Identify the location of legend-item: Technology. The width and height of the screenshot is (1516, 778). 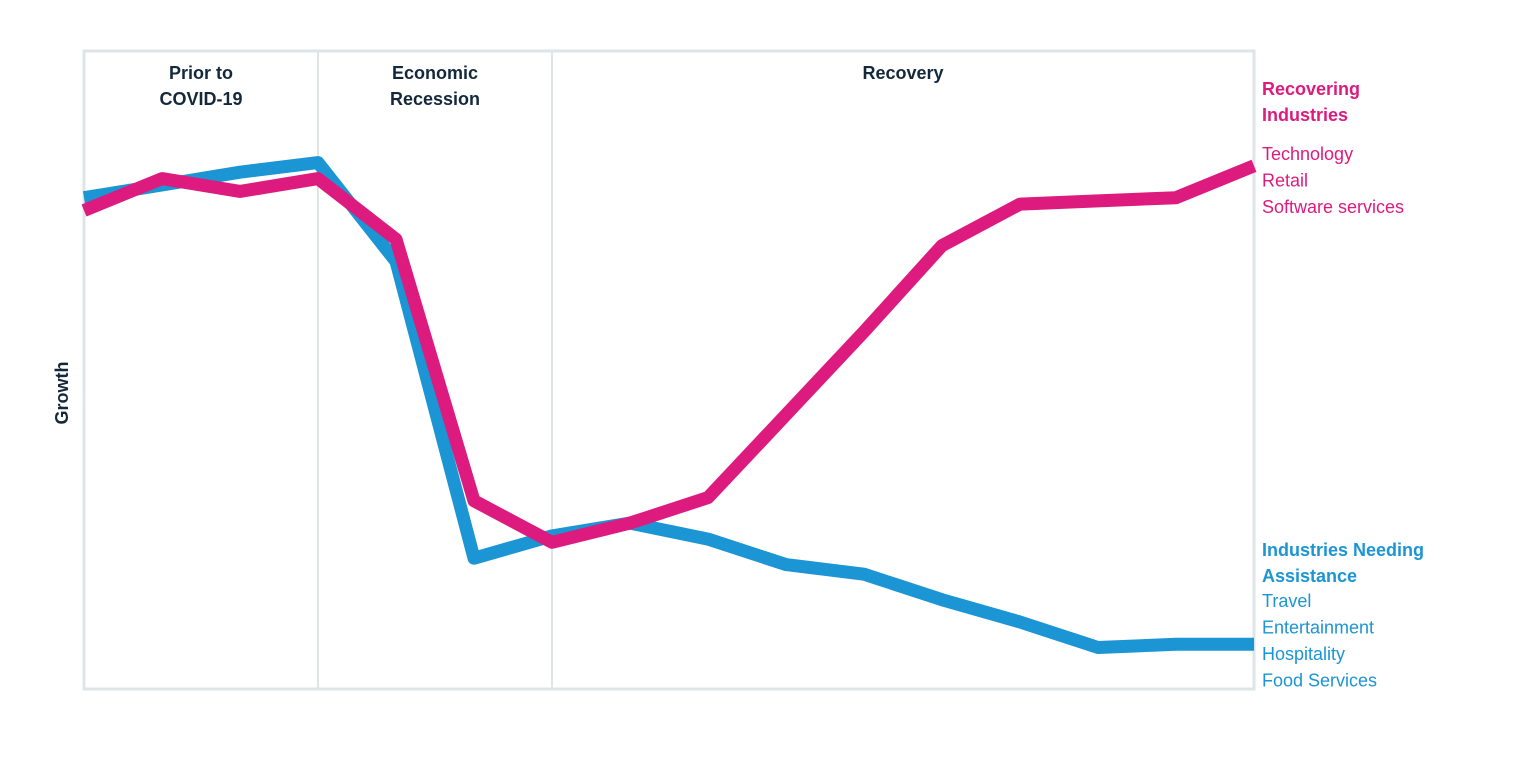
(1307, 154).